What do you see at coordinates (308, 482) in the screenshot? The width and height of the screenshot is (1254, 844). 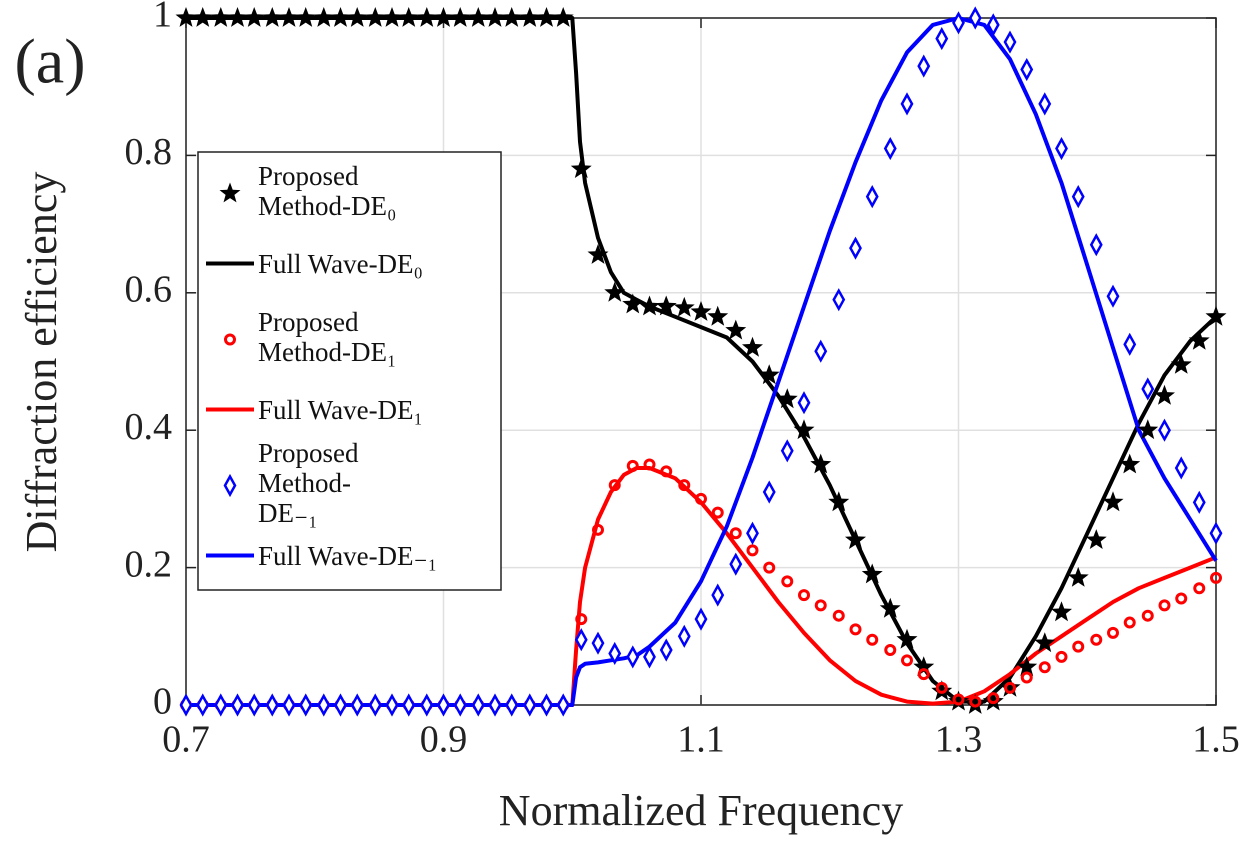 I see `legend-label: Proposed Method-DE₋₁` at bounding box center [308, 482].